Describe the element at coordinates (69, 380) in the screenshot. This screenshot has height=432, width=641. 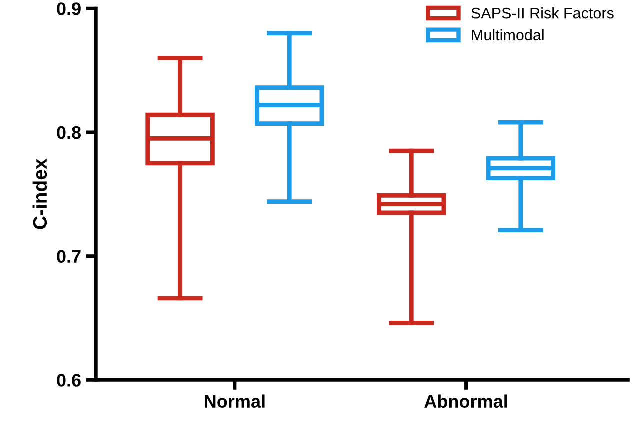
I see `y-tick-label: 0.6` at that location.